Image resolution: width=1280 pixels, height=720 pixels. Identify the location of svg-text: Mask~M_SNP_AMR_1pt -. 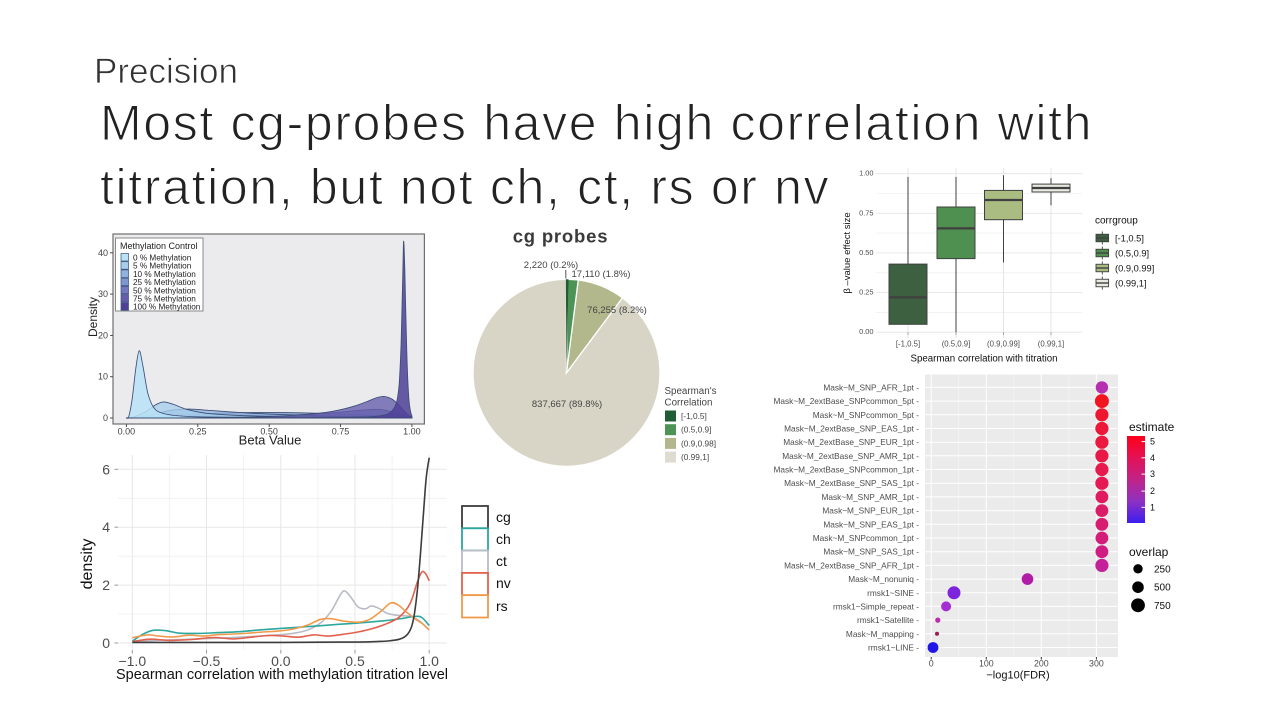
(870, 497).